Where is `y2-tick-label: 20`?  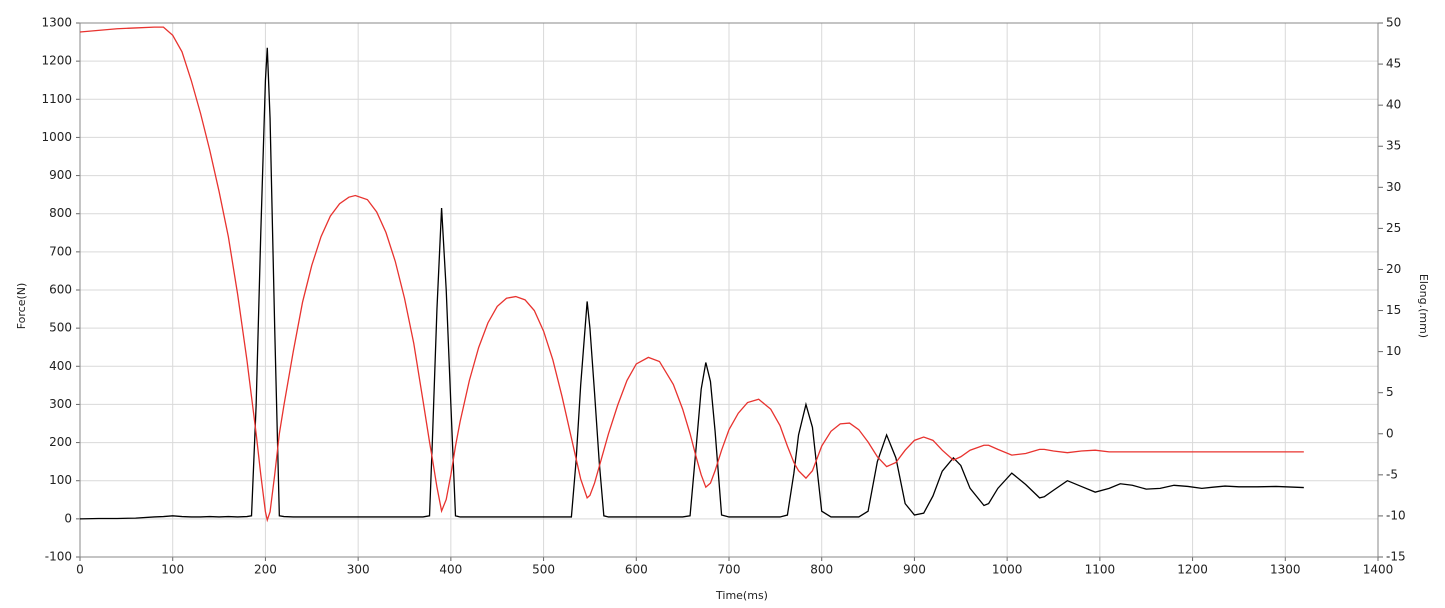
y2-tick-label: 20 is located at coordinates (1393, 269).